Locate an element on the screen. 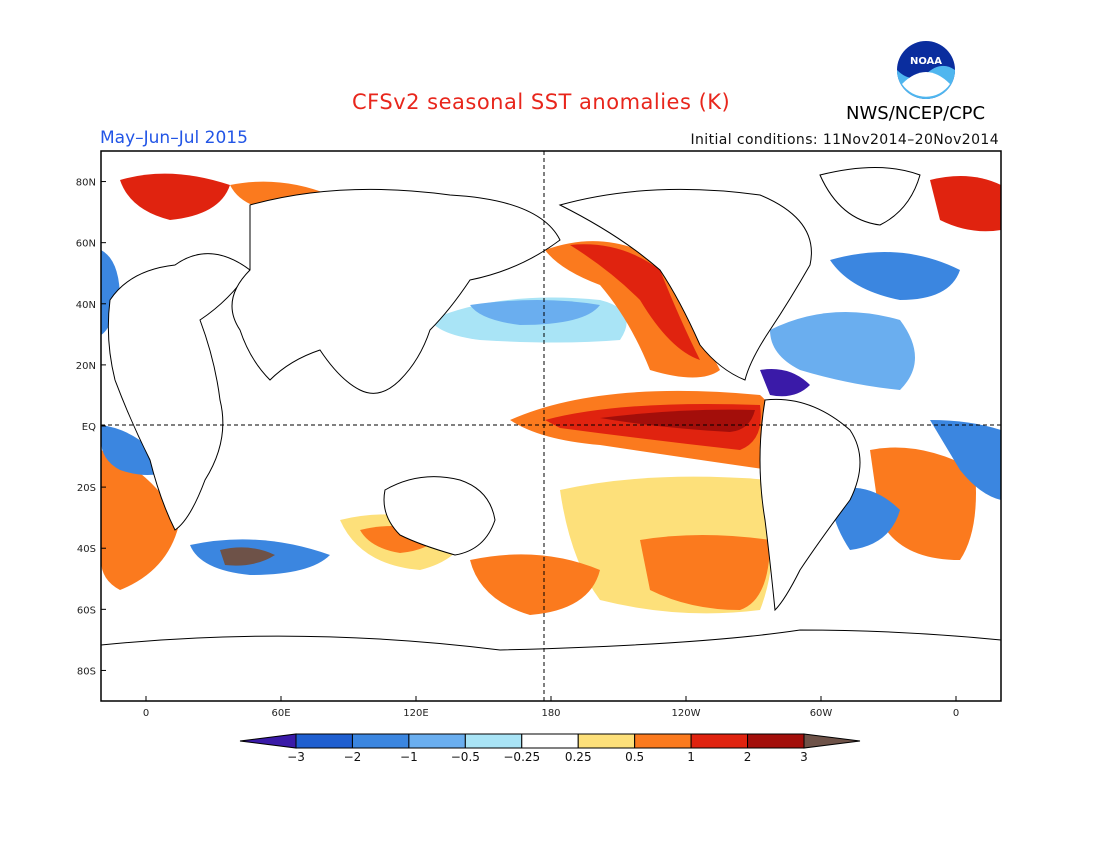 The width and height of the screenshot is (1100, 850). longitude-axis: 0 60E 120E 180 120W 60W 0 is located at coordinates (551, 707).